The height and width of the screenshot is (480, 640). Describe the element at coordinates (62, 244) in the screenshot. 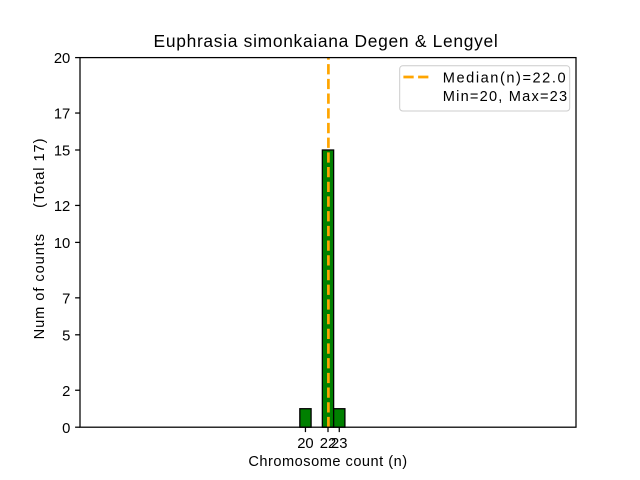

I see `svg-text: 10` at that location.